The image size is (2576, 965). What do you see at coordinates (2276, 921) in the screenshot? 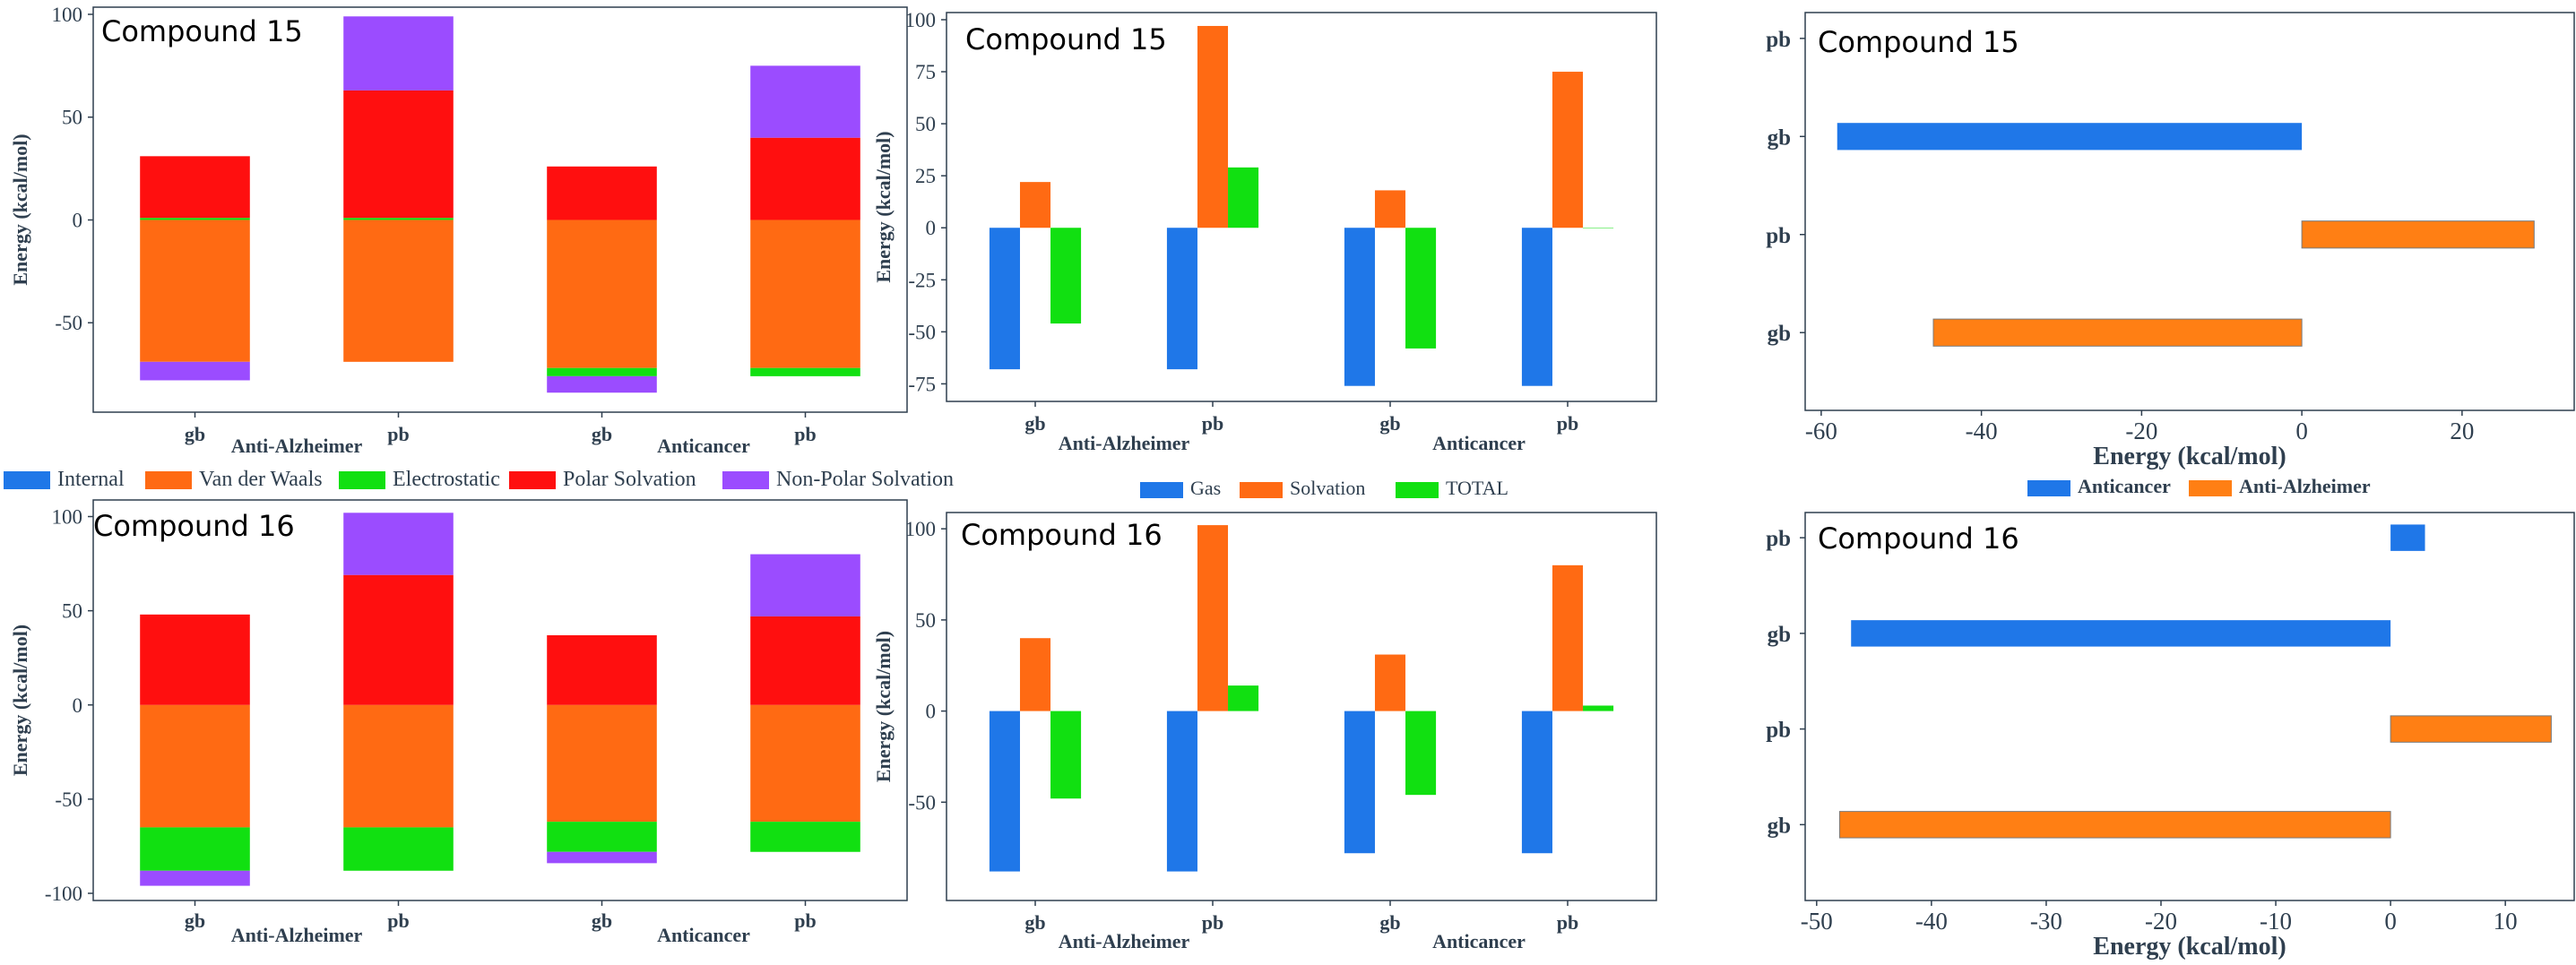
I see `x-tick-label: -10` at bounding box center [2276, 921].